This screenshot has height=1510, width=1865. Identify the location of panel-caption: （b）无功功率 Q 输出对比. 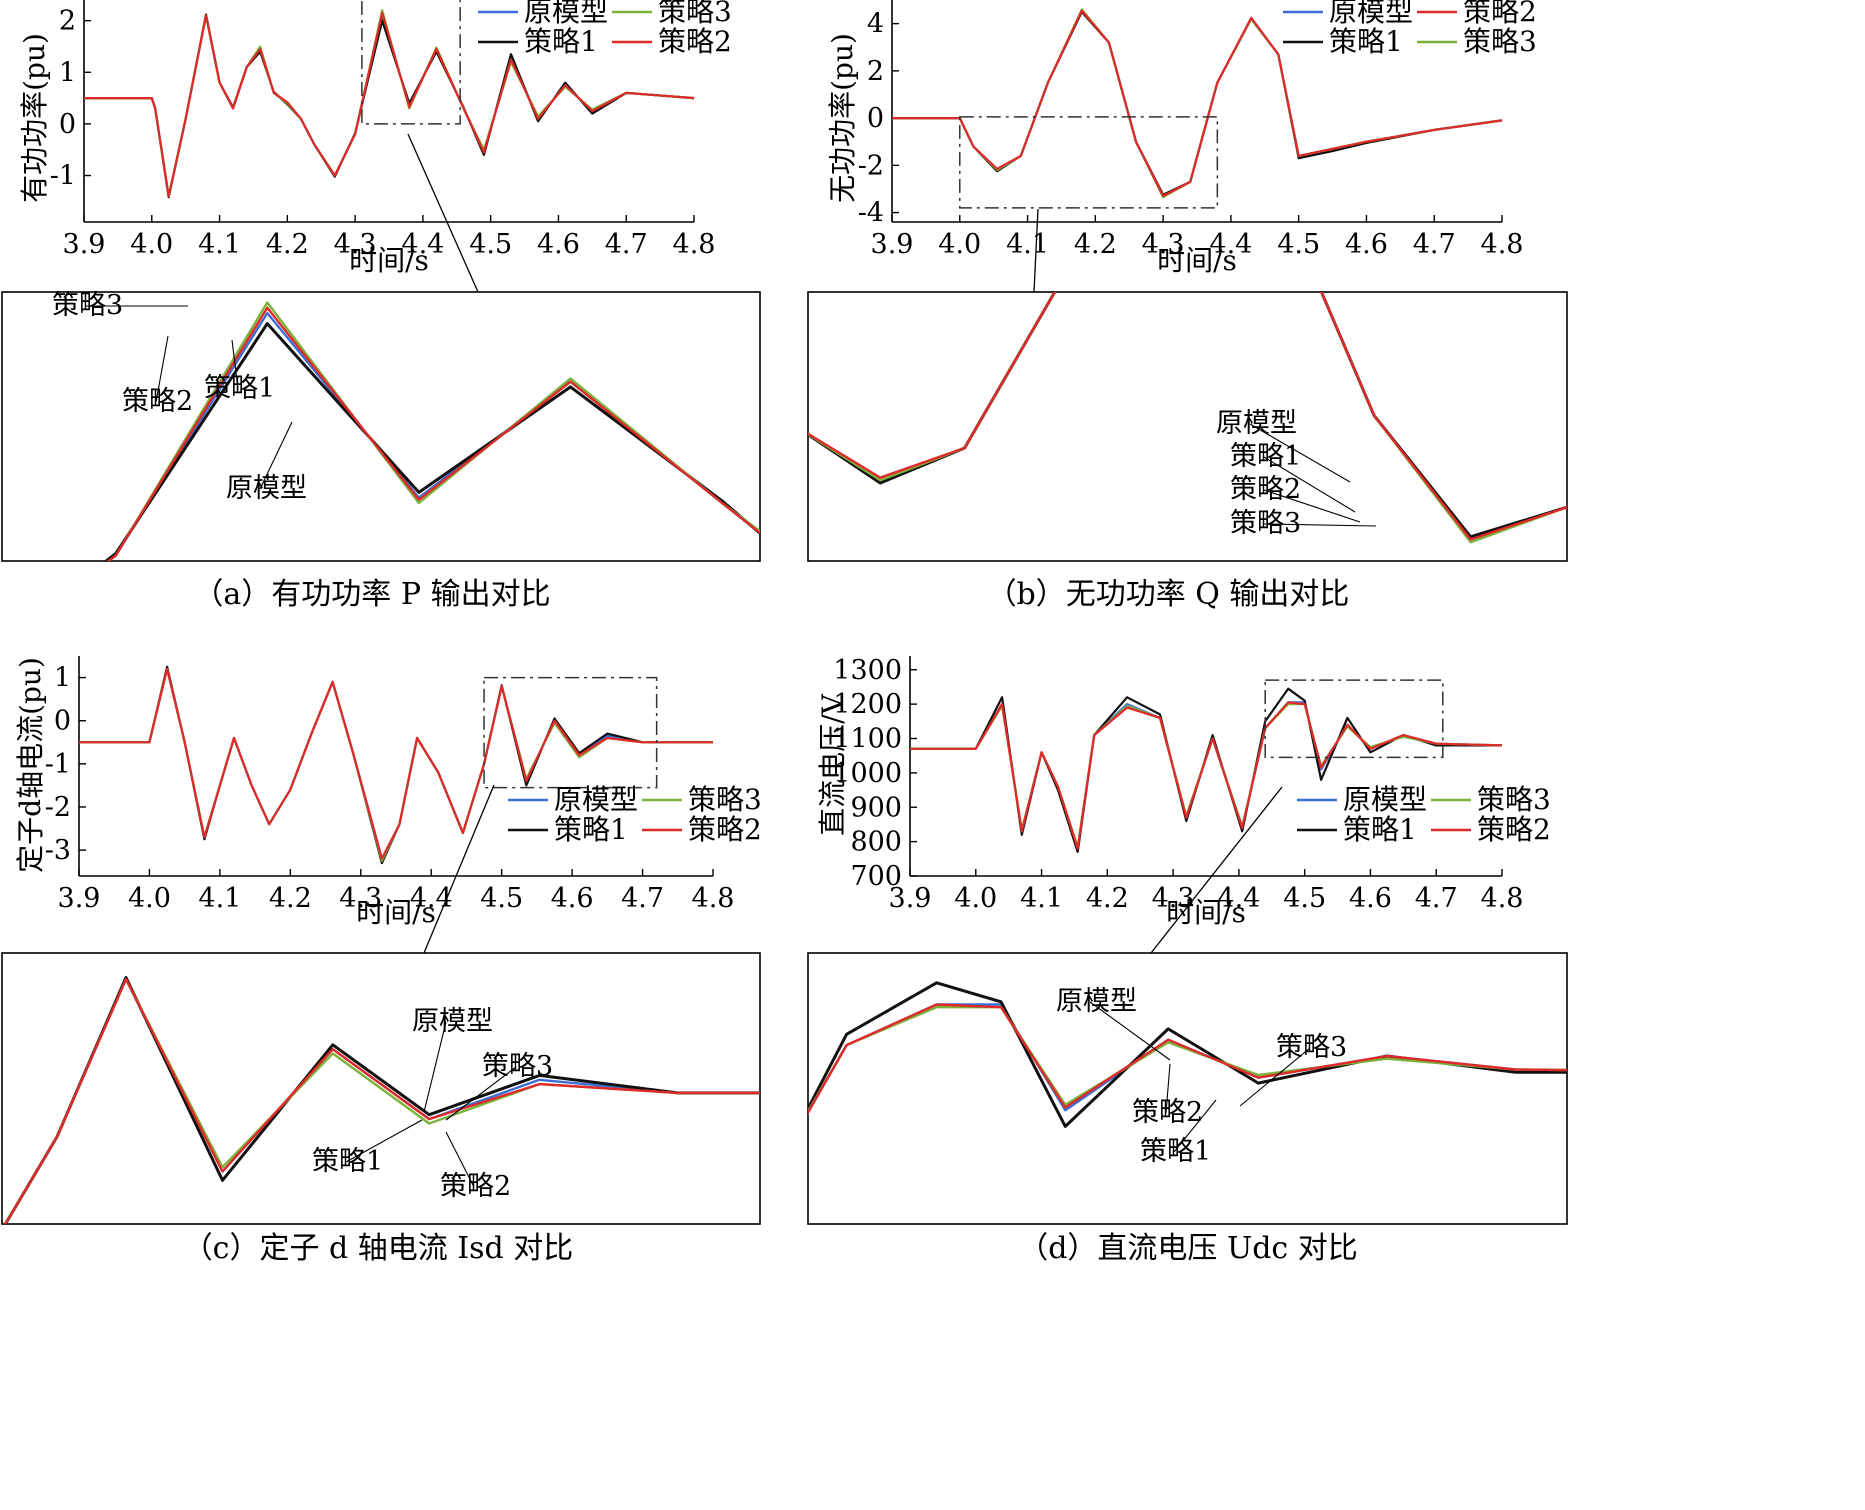
(1168, 594).